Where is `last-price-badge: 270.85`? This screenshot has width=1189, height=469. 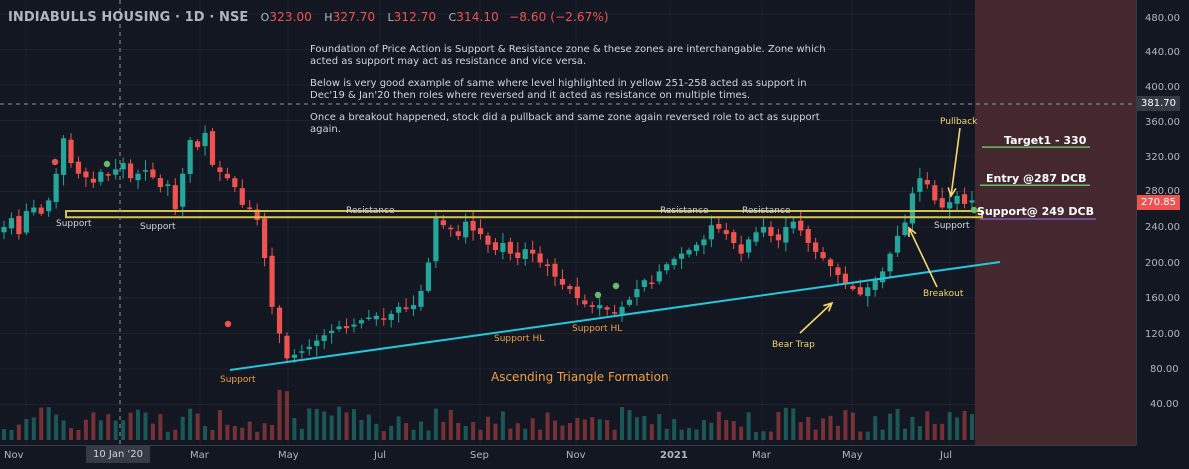 last-price-badge: 270.85 is located at coordinates (1158, 202).